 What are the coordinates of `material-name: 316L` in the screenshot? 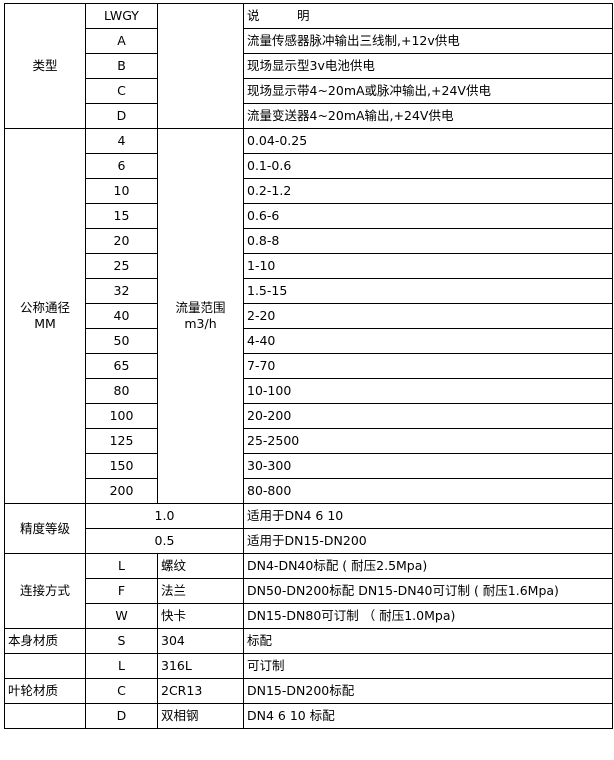 It's located at (200, 666).